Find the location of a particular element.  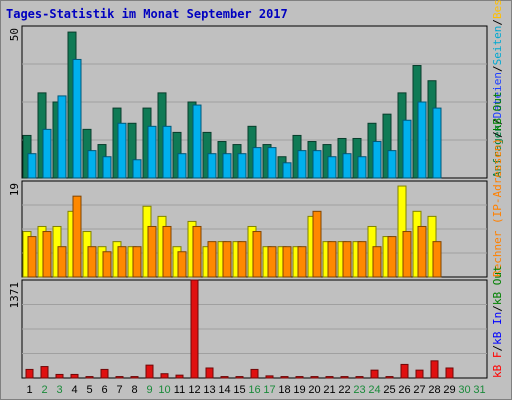

x-tick-label: 28 is located at coordinates (434, 390).